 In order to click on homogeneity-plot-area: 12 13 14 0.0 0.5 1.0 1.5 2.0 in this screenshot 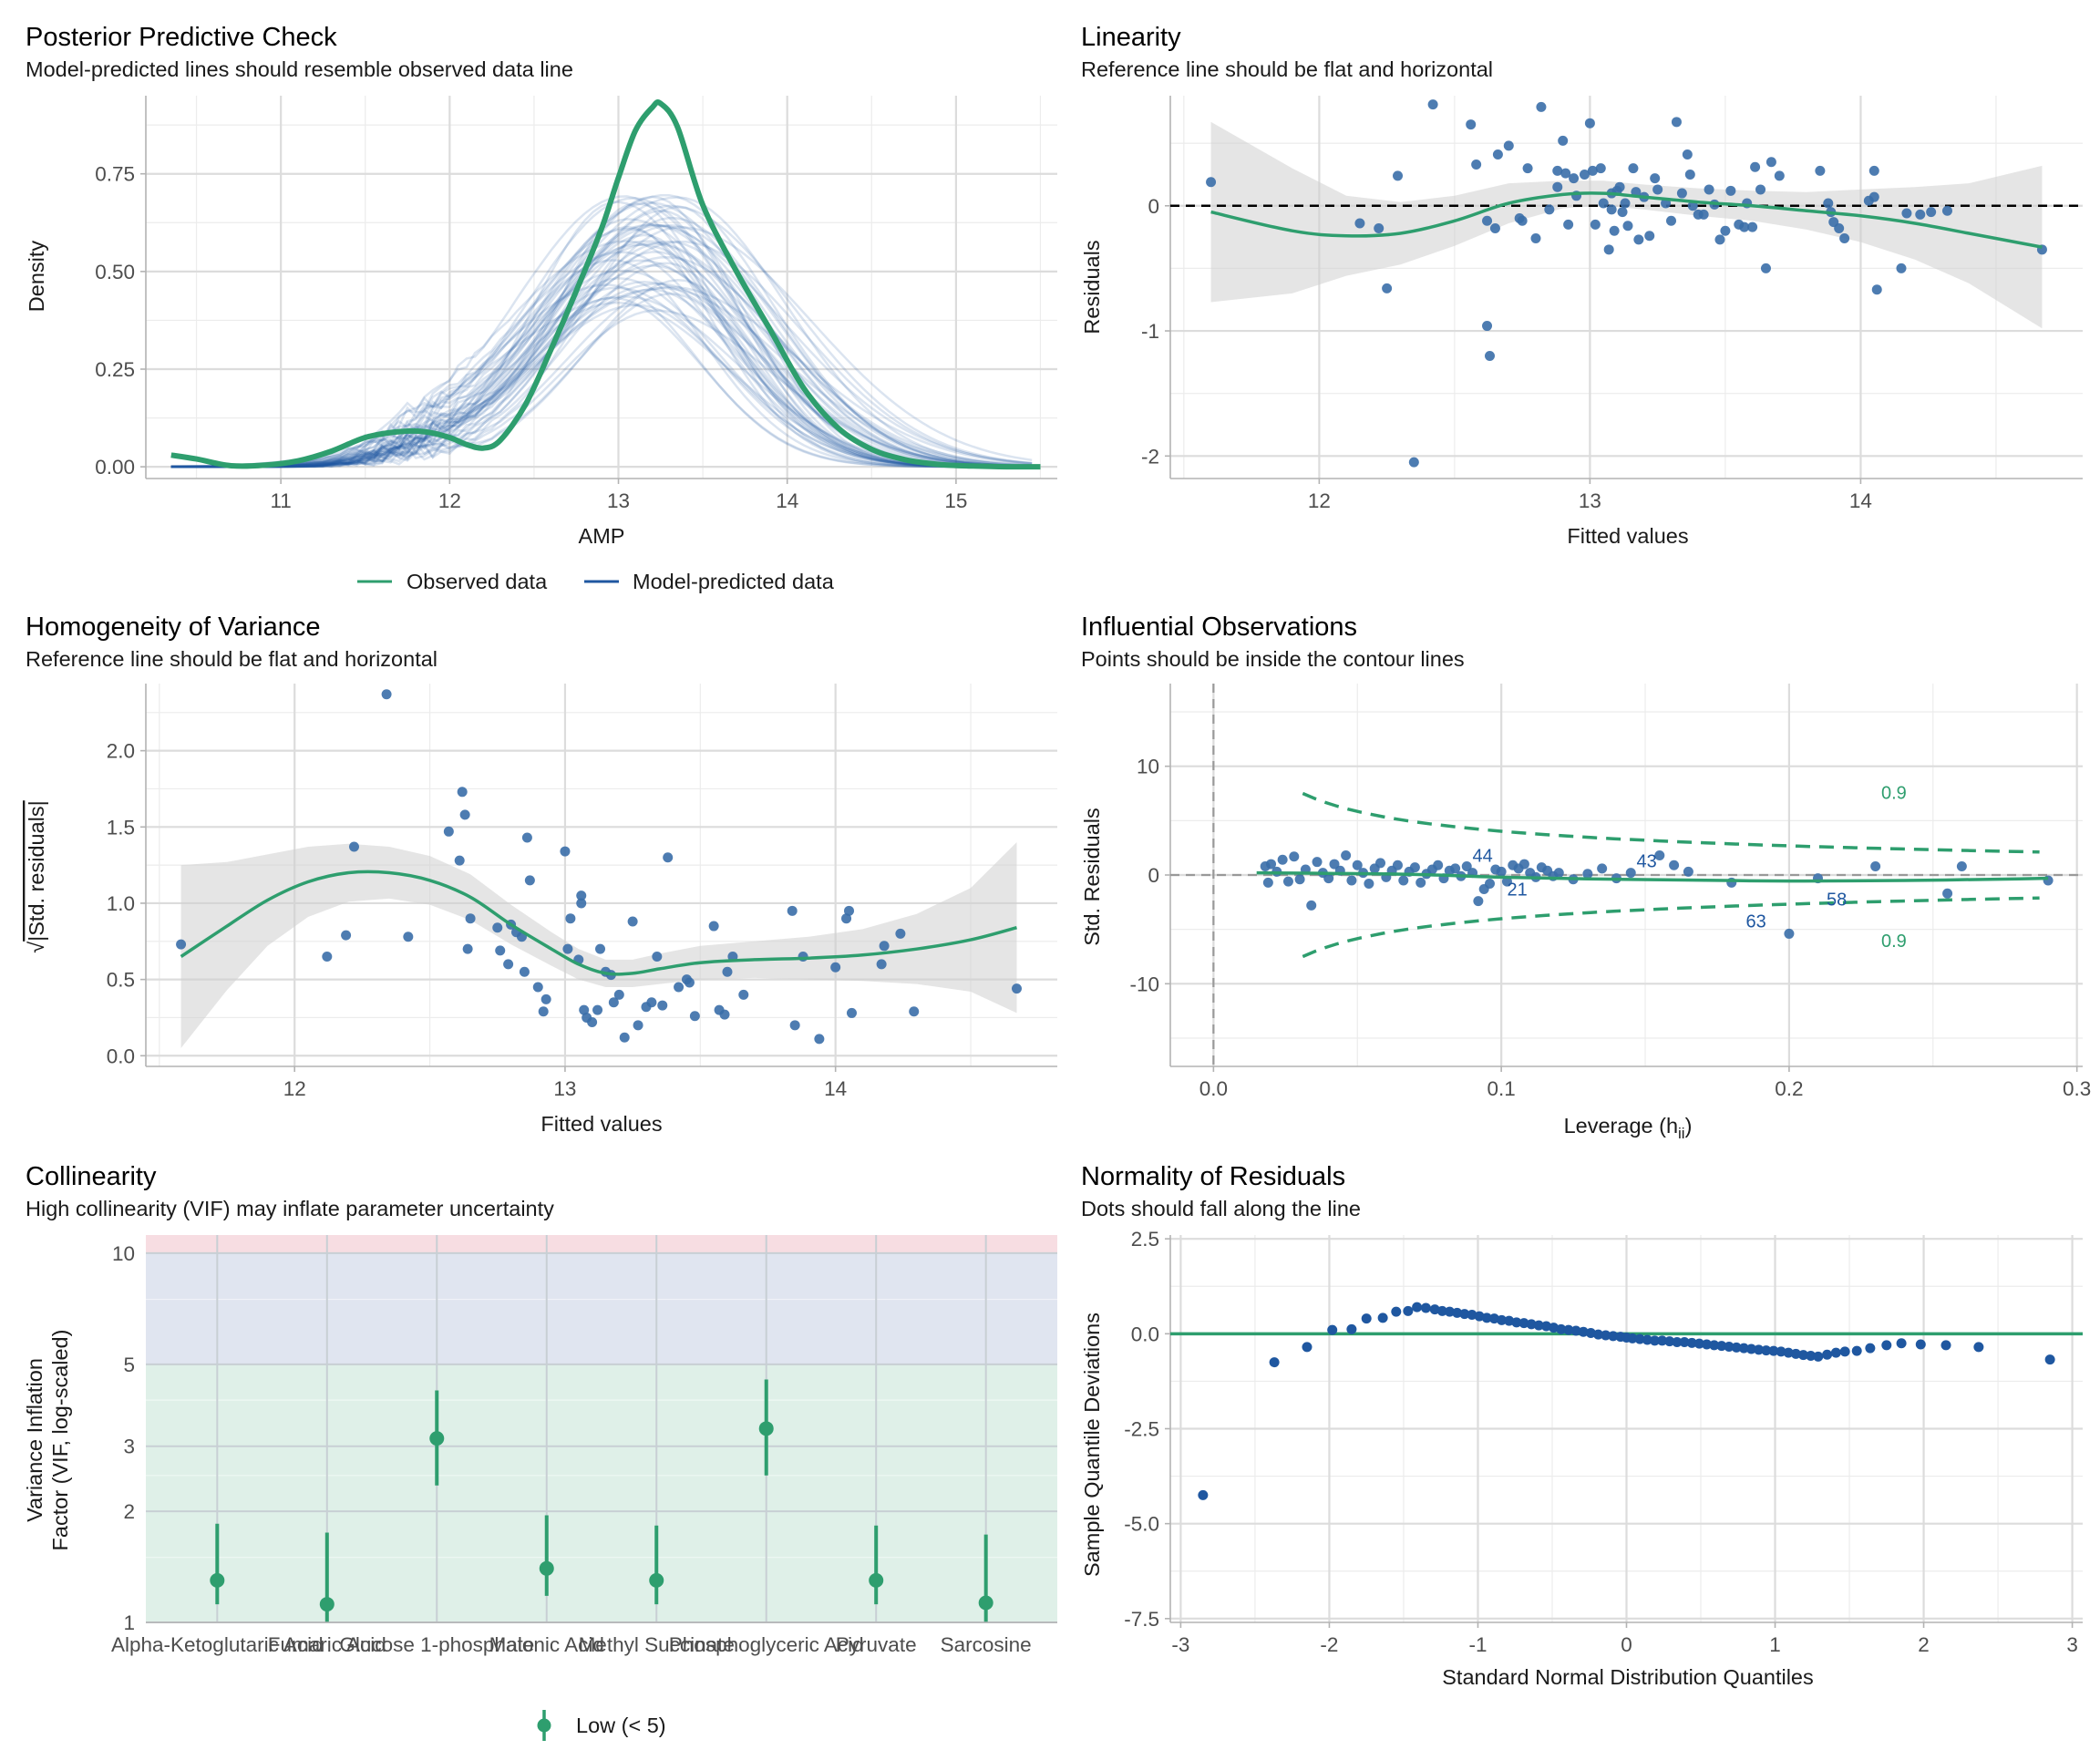, I will do `click(582, 892)`.